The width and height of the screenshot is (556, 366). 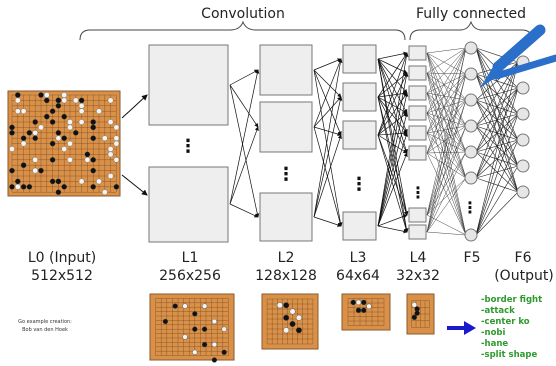 I want to click on feature-3: -center ko, so click(x=505, y=322).